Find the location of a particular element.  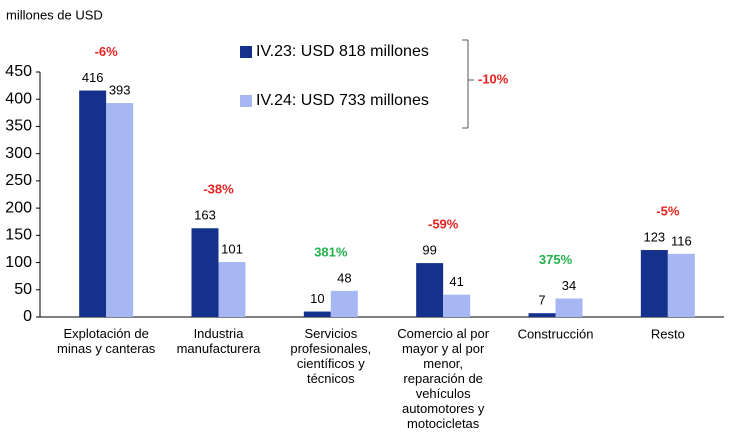

value-label: 416 is located at coordinates (93, 77).